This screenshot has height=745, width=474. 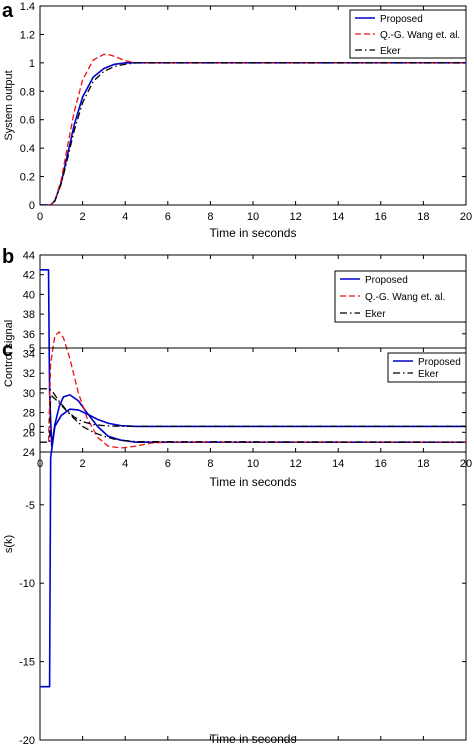 I want to click on y-tick-label: 38, so click(x=29, y=315).